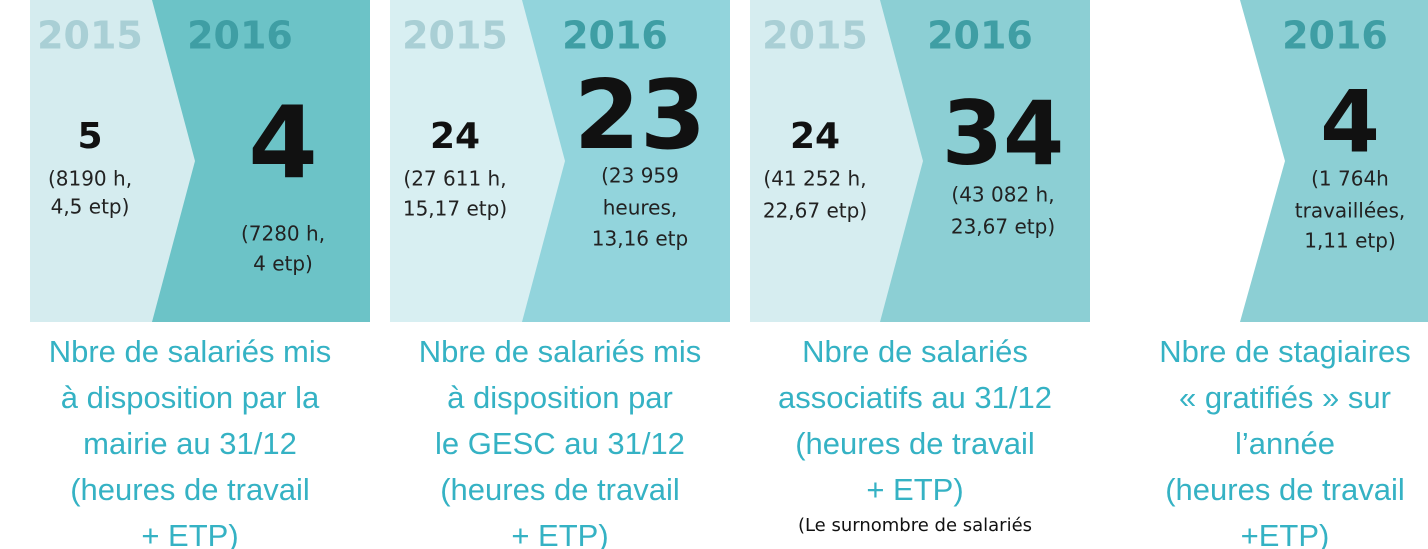 The height and width of the screenshot is (549, 1428). Describe the element at coordinates (915, 397) in the screenshot. I see `caption: associatifs au 31/12` at that location.